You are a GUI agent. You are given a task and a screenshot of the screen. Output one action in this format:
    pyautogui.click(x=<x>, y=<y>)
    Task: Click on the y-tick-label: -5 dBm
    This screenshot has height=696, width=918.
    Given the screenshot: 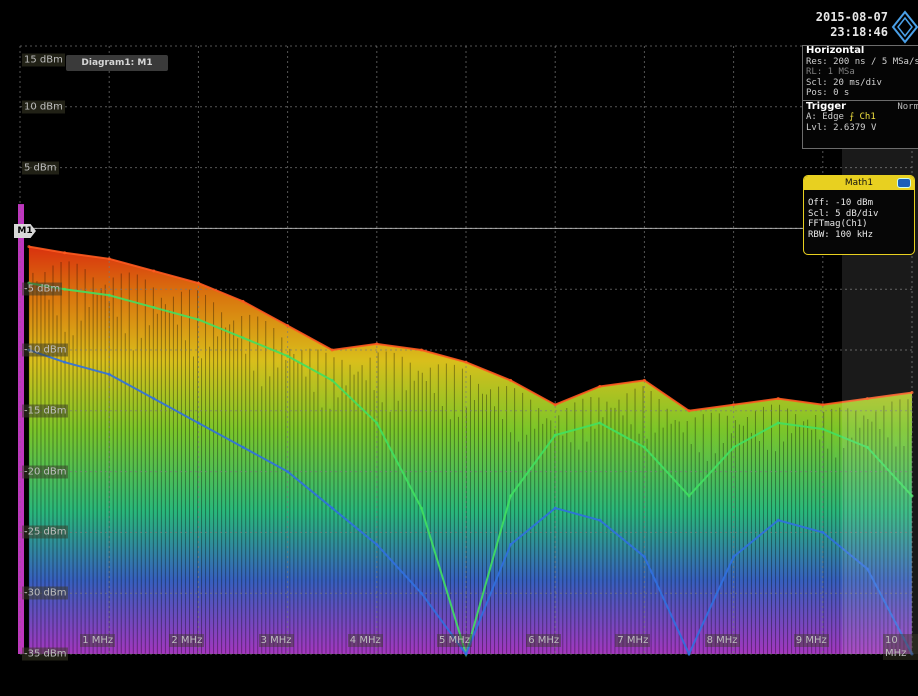 What is the action you would take?
    pyautogui.click(x=42, y=289)
    